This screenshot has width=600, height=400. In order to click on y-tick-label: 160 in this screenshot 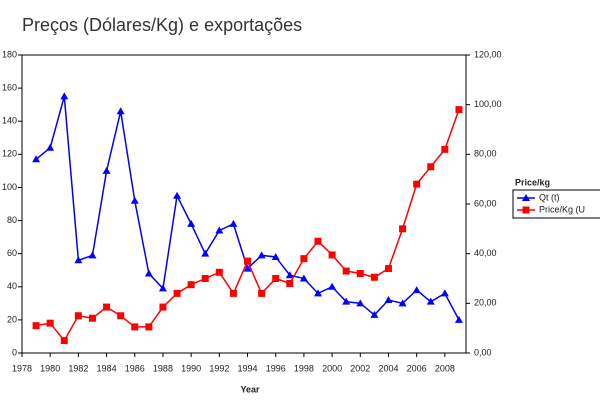, I will do `click(9, 87)`.